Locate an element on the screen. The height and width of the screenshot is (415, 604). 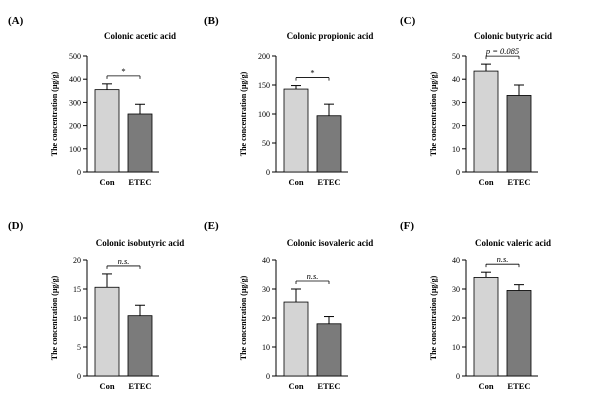
panel-1-y-tick-label-4: 400 is located at coordinates (75, 79).